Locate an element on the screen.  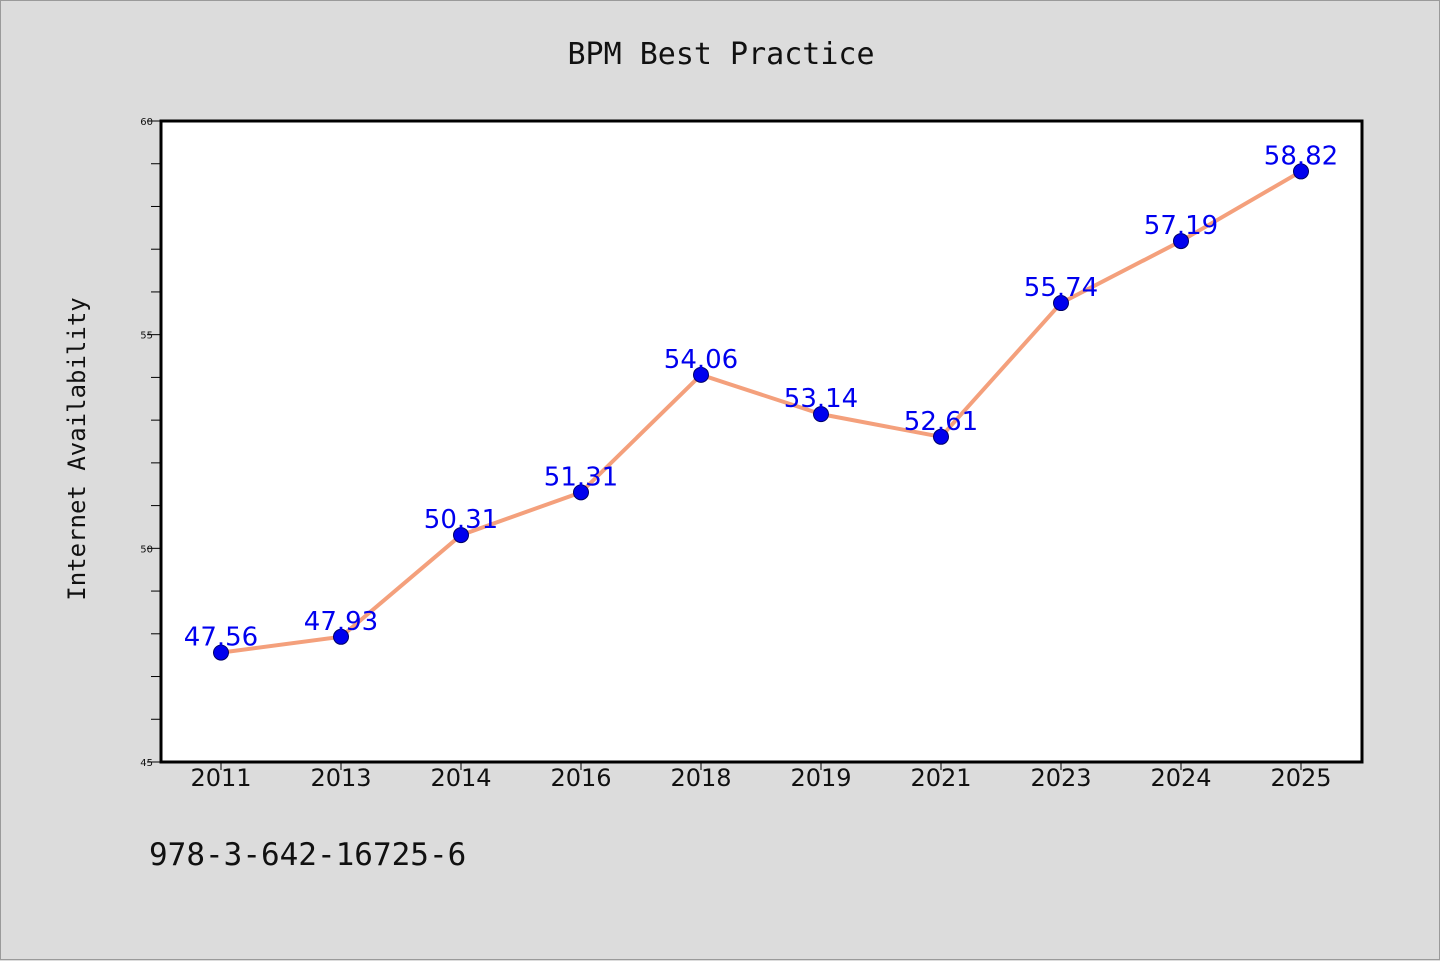
x-tick-label: 2016 is located at coordinates (580, 778).